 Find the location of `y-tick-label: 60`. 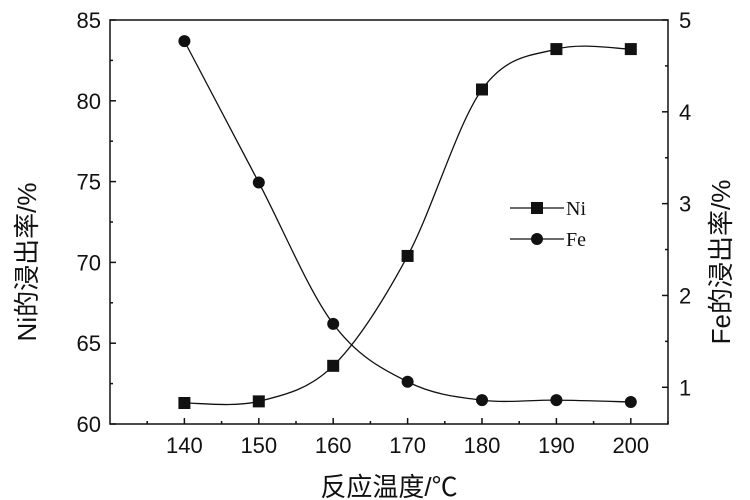

y-tick-label: 60 is located at coordinates (89, 424).